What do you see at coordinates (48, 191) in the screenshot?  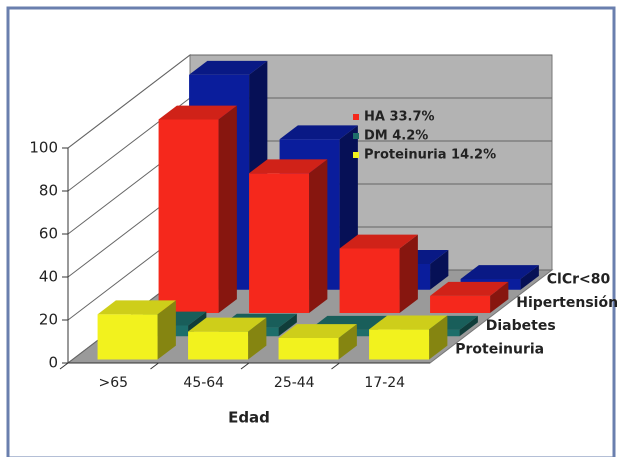 I see `y-tick-label: 80` at bounding box center [48, 191].